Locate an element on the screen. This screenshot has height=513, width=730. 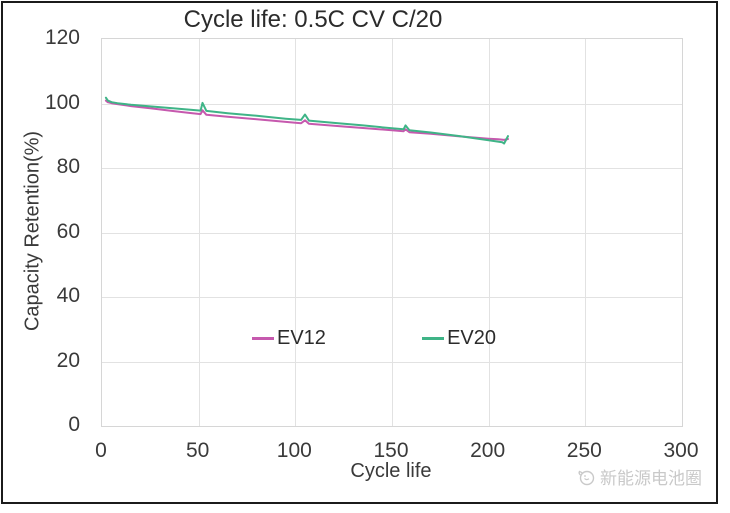
y-tick-label: 100 is located at coordinates (62, 102).